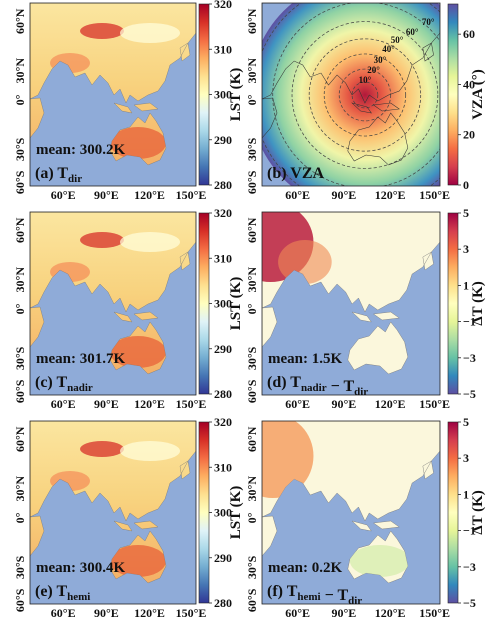  What do you see at coordinates (223, 95) in the screenshot?
I see `colorbar-tick-label: 300` at bounding box center [223, 95].